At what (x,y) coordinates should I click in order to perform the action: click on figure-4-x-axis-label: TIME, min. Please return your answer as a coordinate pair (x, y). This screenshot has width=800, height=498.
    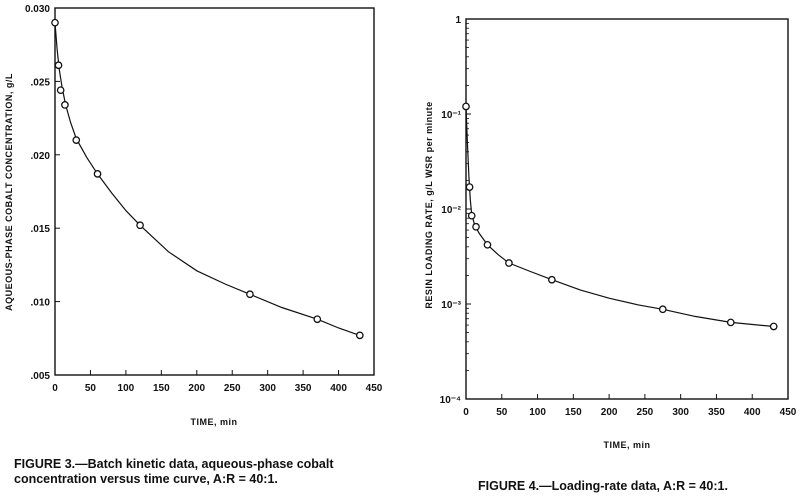
    Looking at the image, I should click on (627, 445).